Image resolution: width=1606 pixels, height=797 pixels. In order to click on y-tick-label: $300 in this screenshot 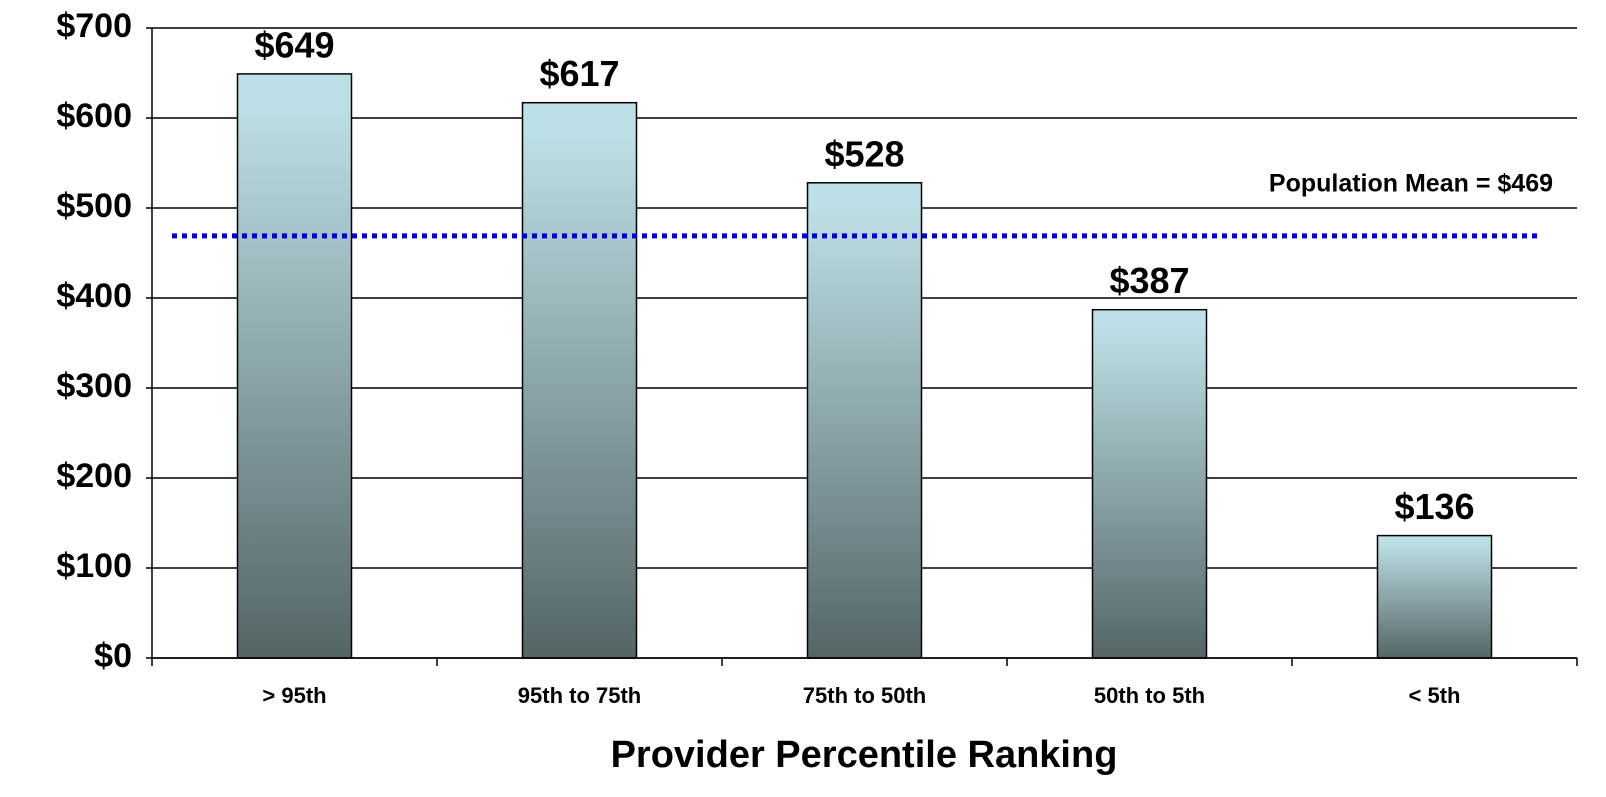, I will do `click(94, 386)`.